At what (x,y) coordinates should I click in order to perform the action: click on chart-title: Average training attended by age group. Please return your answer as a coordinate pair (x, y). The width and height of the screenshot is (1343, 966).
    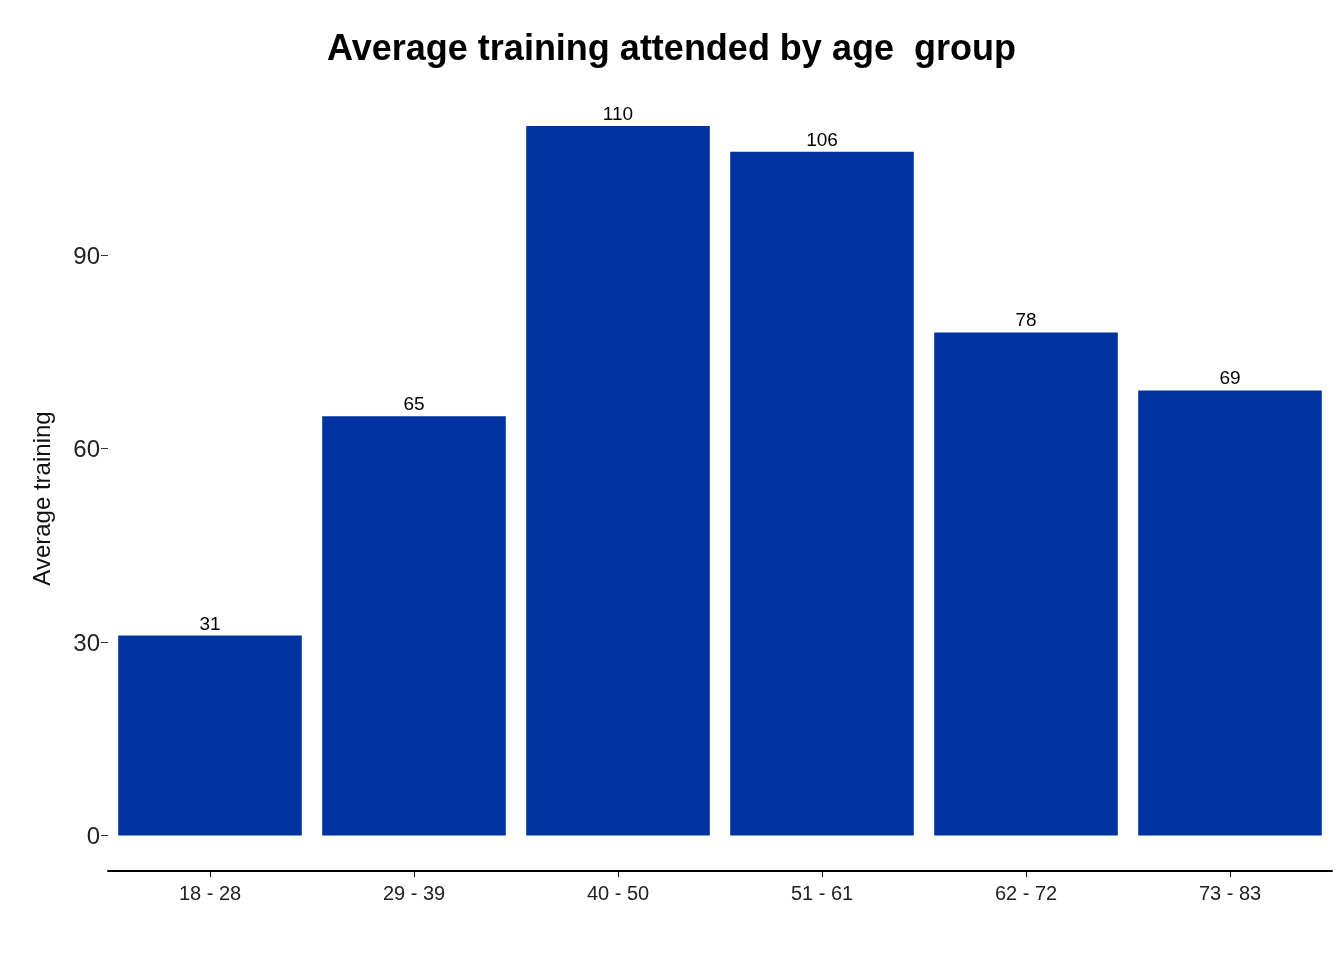
    Looking at the image, I should click on (671, 47).